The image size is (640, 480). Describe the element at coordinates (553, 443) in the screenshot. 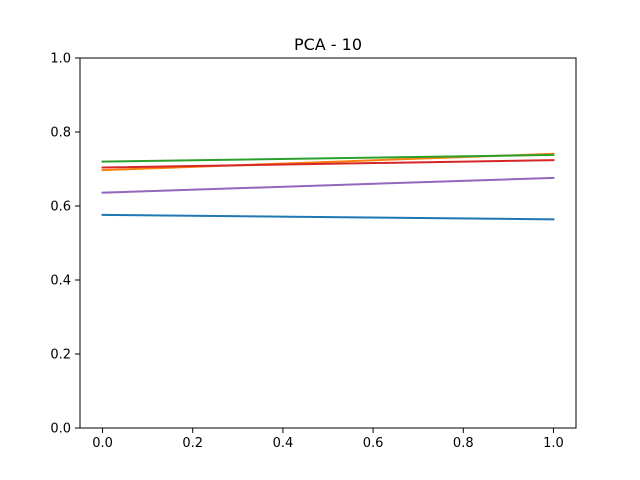

I see `x-tick-label: 1.0` at that location.